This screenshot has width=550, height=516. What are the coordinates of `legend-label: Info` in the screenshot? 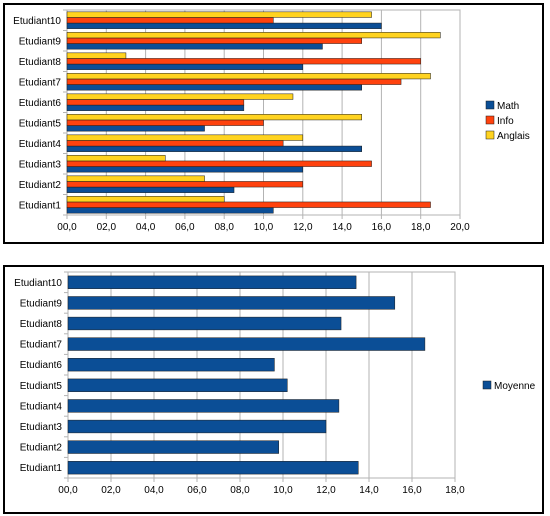 It's located at (505, 121).